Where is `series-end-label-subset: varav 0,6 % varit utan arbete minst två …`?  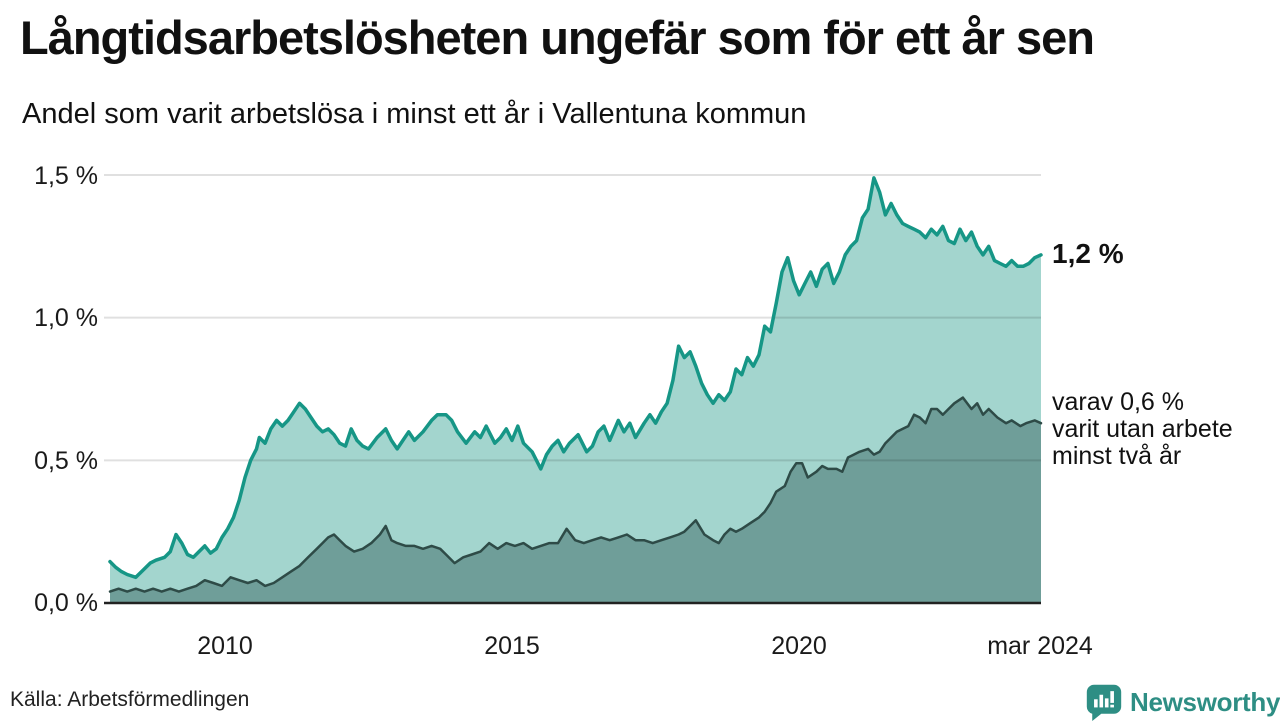
series-end-label-subset: varav 0,6 % varit utan arbete minst två … is located at coordinates (1142, 429).